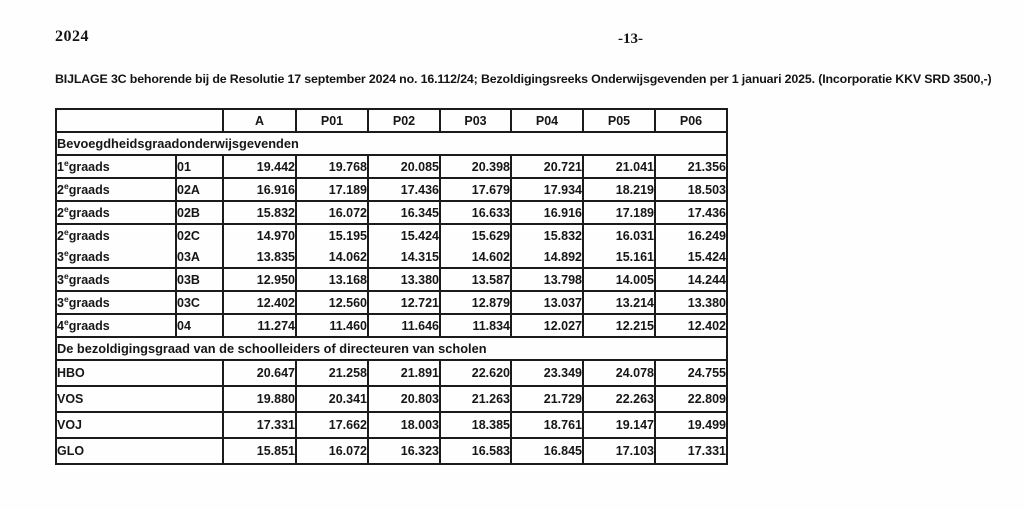  I want to click on cell-value: 11.646, so click(404, 325).